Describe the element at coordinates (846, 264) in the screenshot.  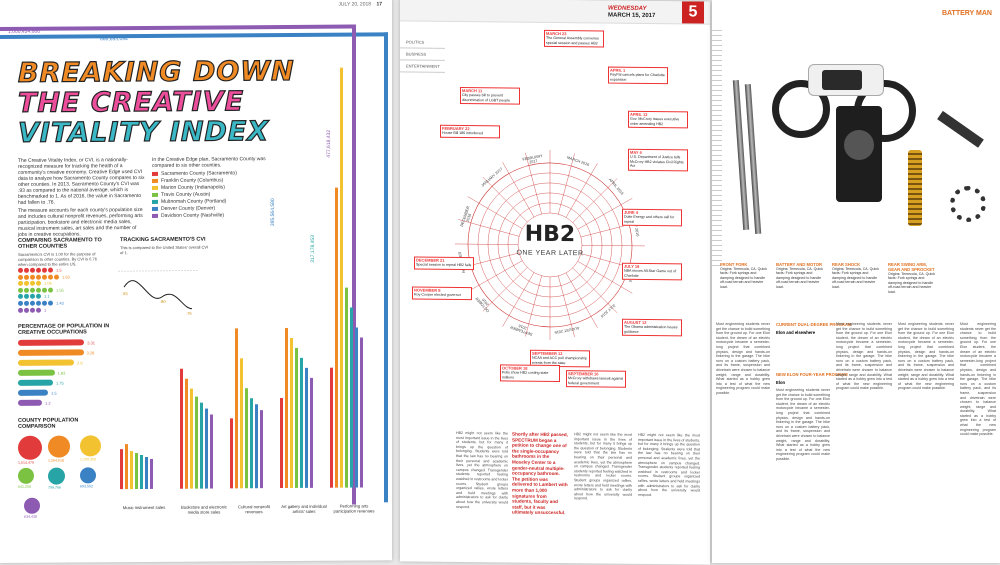
I see `part-name: REAR SHOCK` at that location.